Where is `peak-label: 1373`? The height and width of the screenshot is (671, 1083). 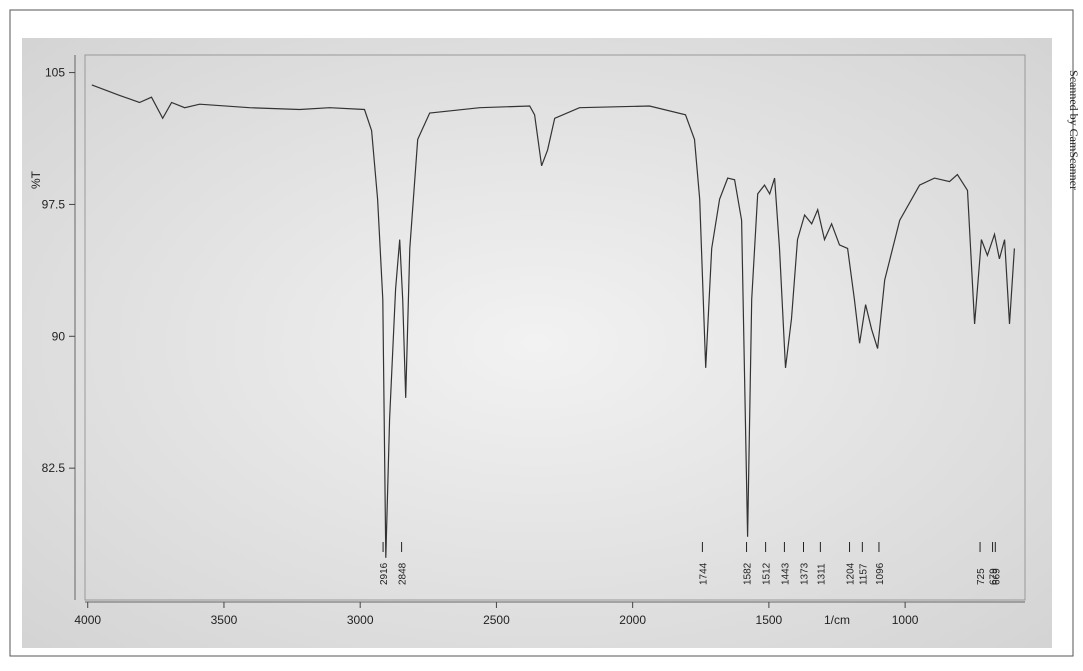
peak-label: 1373 is located at coordinates (804, 573).